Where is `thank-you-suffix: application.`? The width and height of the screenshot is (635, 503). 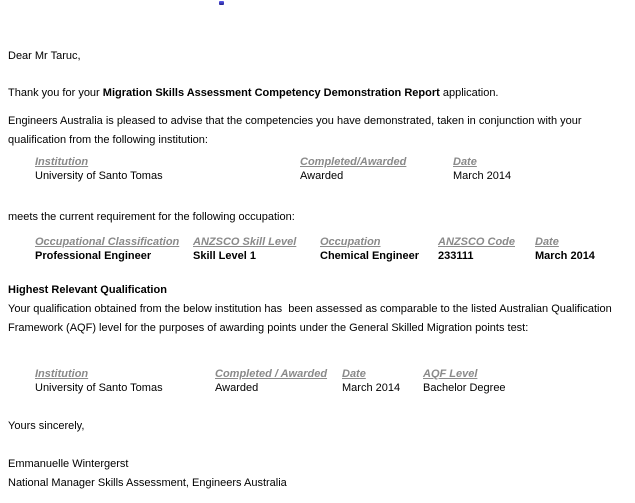
thank-you-suffix: application. is located at coordinates (469, 93).